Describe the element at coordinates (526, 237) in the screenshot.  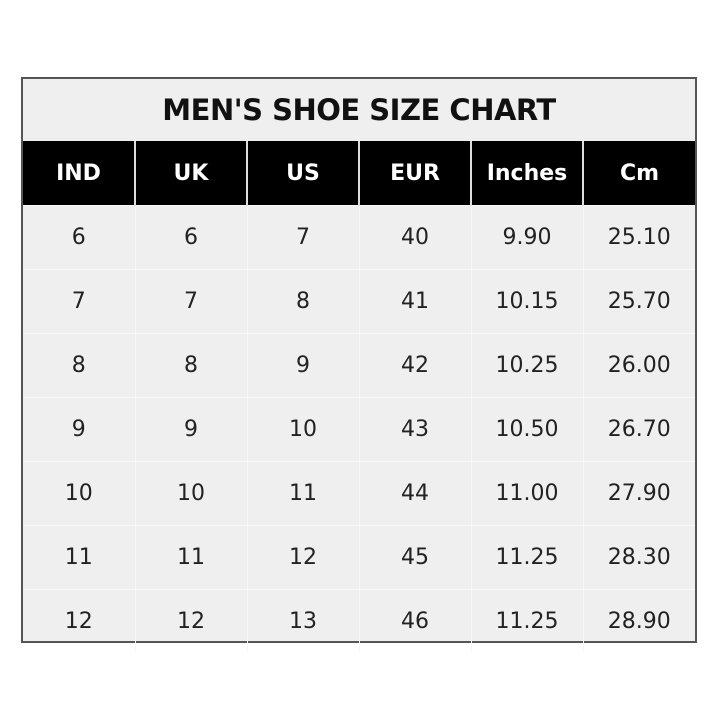
I see `cell-inches: 9.90` at that location.